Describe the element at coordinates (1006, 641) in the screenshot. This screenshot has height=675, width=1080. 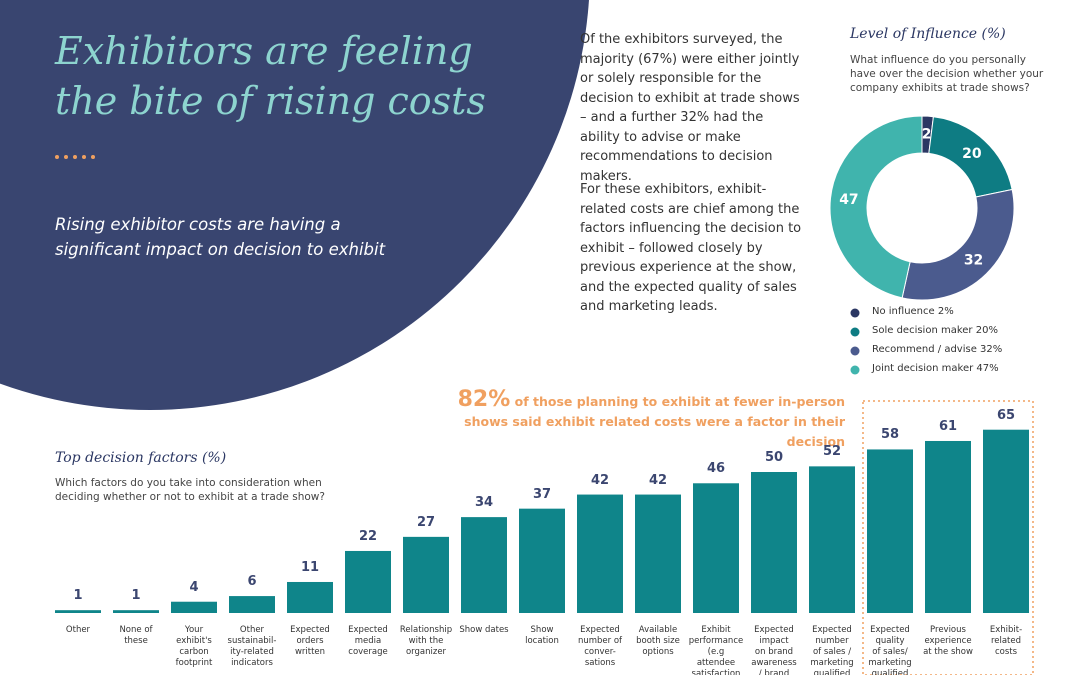
I see `x-tick-label: Exhibit- related costs` at that location.